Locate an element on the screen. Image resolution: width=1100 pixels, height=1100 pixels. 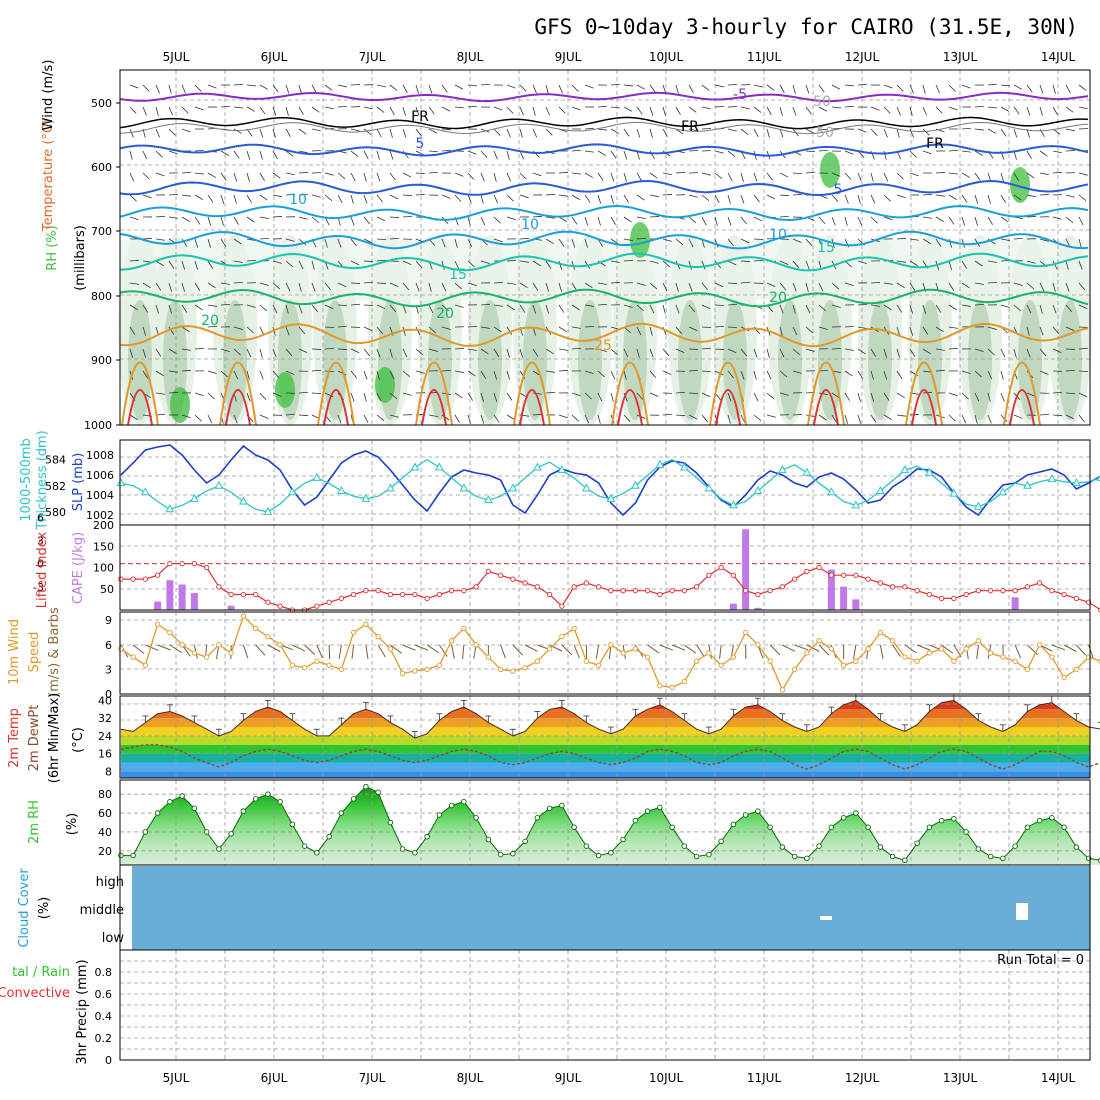
svg-text: RH (%) is located at coordinates (52, 247).